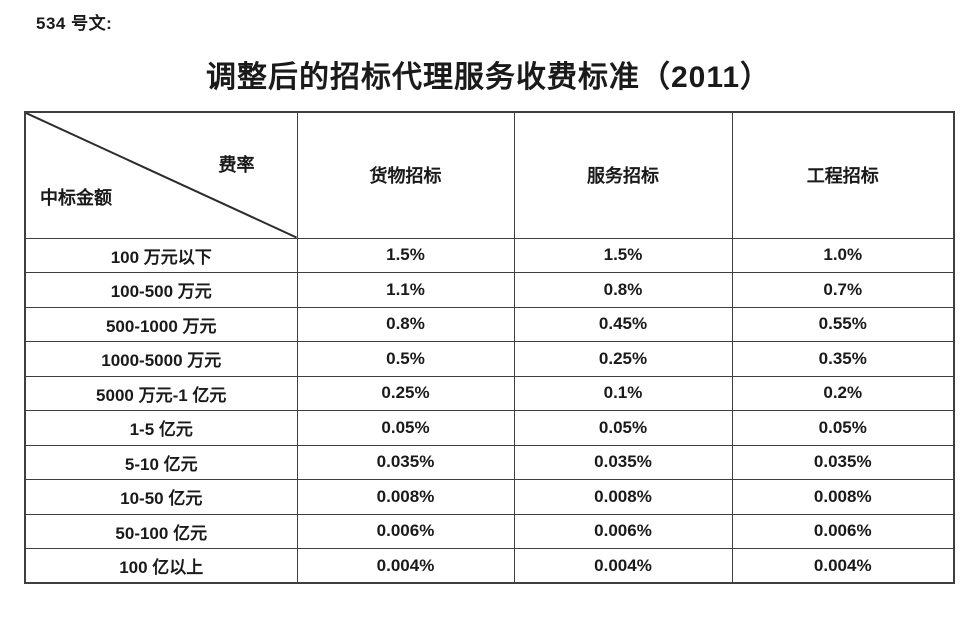  Describe the element at coordinates (161, 324) in the screenshot. I see `row-label-cell: 500-1000 万元` at that location.